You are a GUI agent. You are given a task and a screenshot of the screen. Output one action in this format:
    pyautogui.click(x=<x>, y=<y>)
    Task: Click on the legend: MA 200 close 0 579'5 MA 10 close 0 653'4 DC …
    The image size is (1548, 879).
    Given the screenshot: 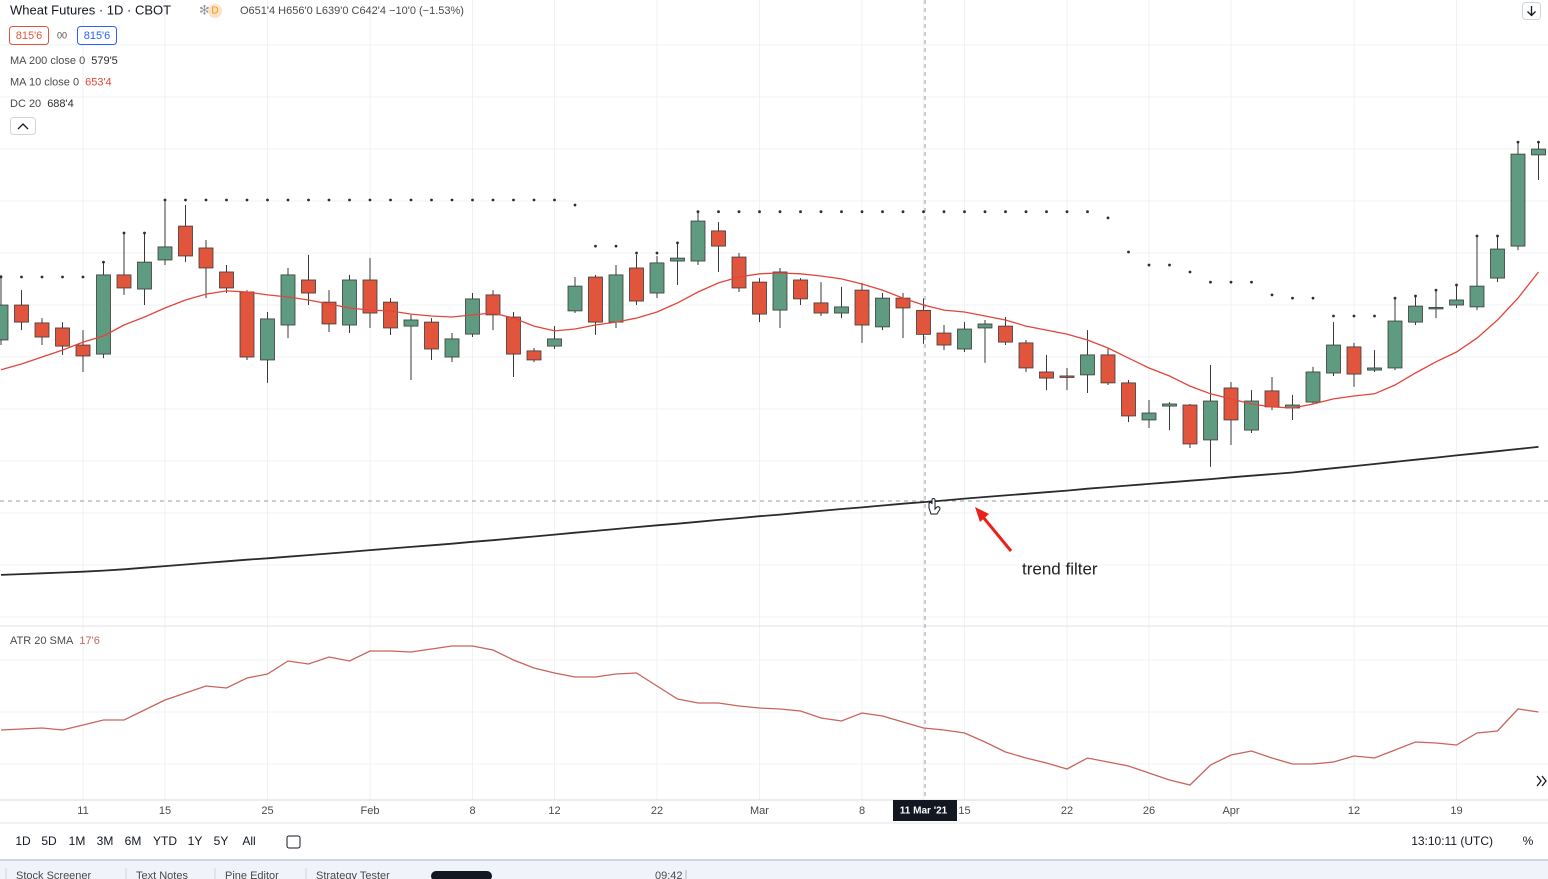 What is the action you would take?
    pyautogui.click(x=64, y=351)
    